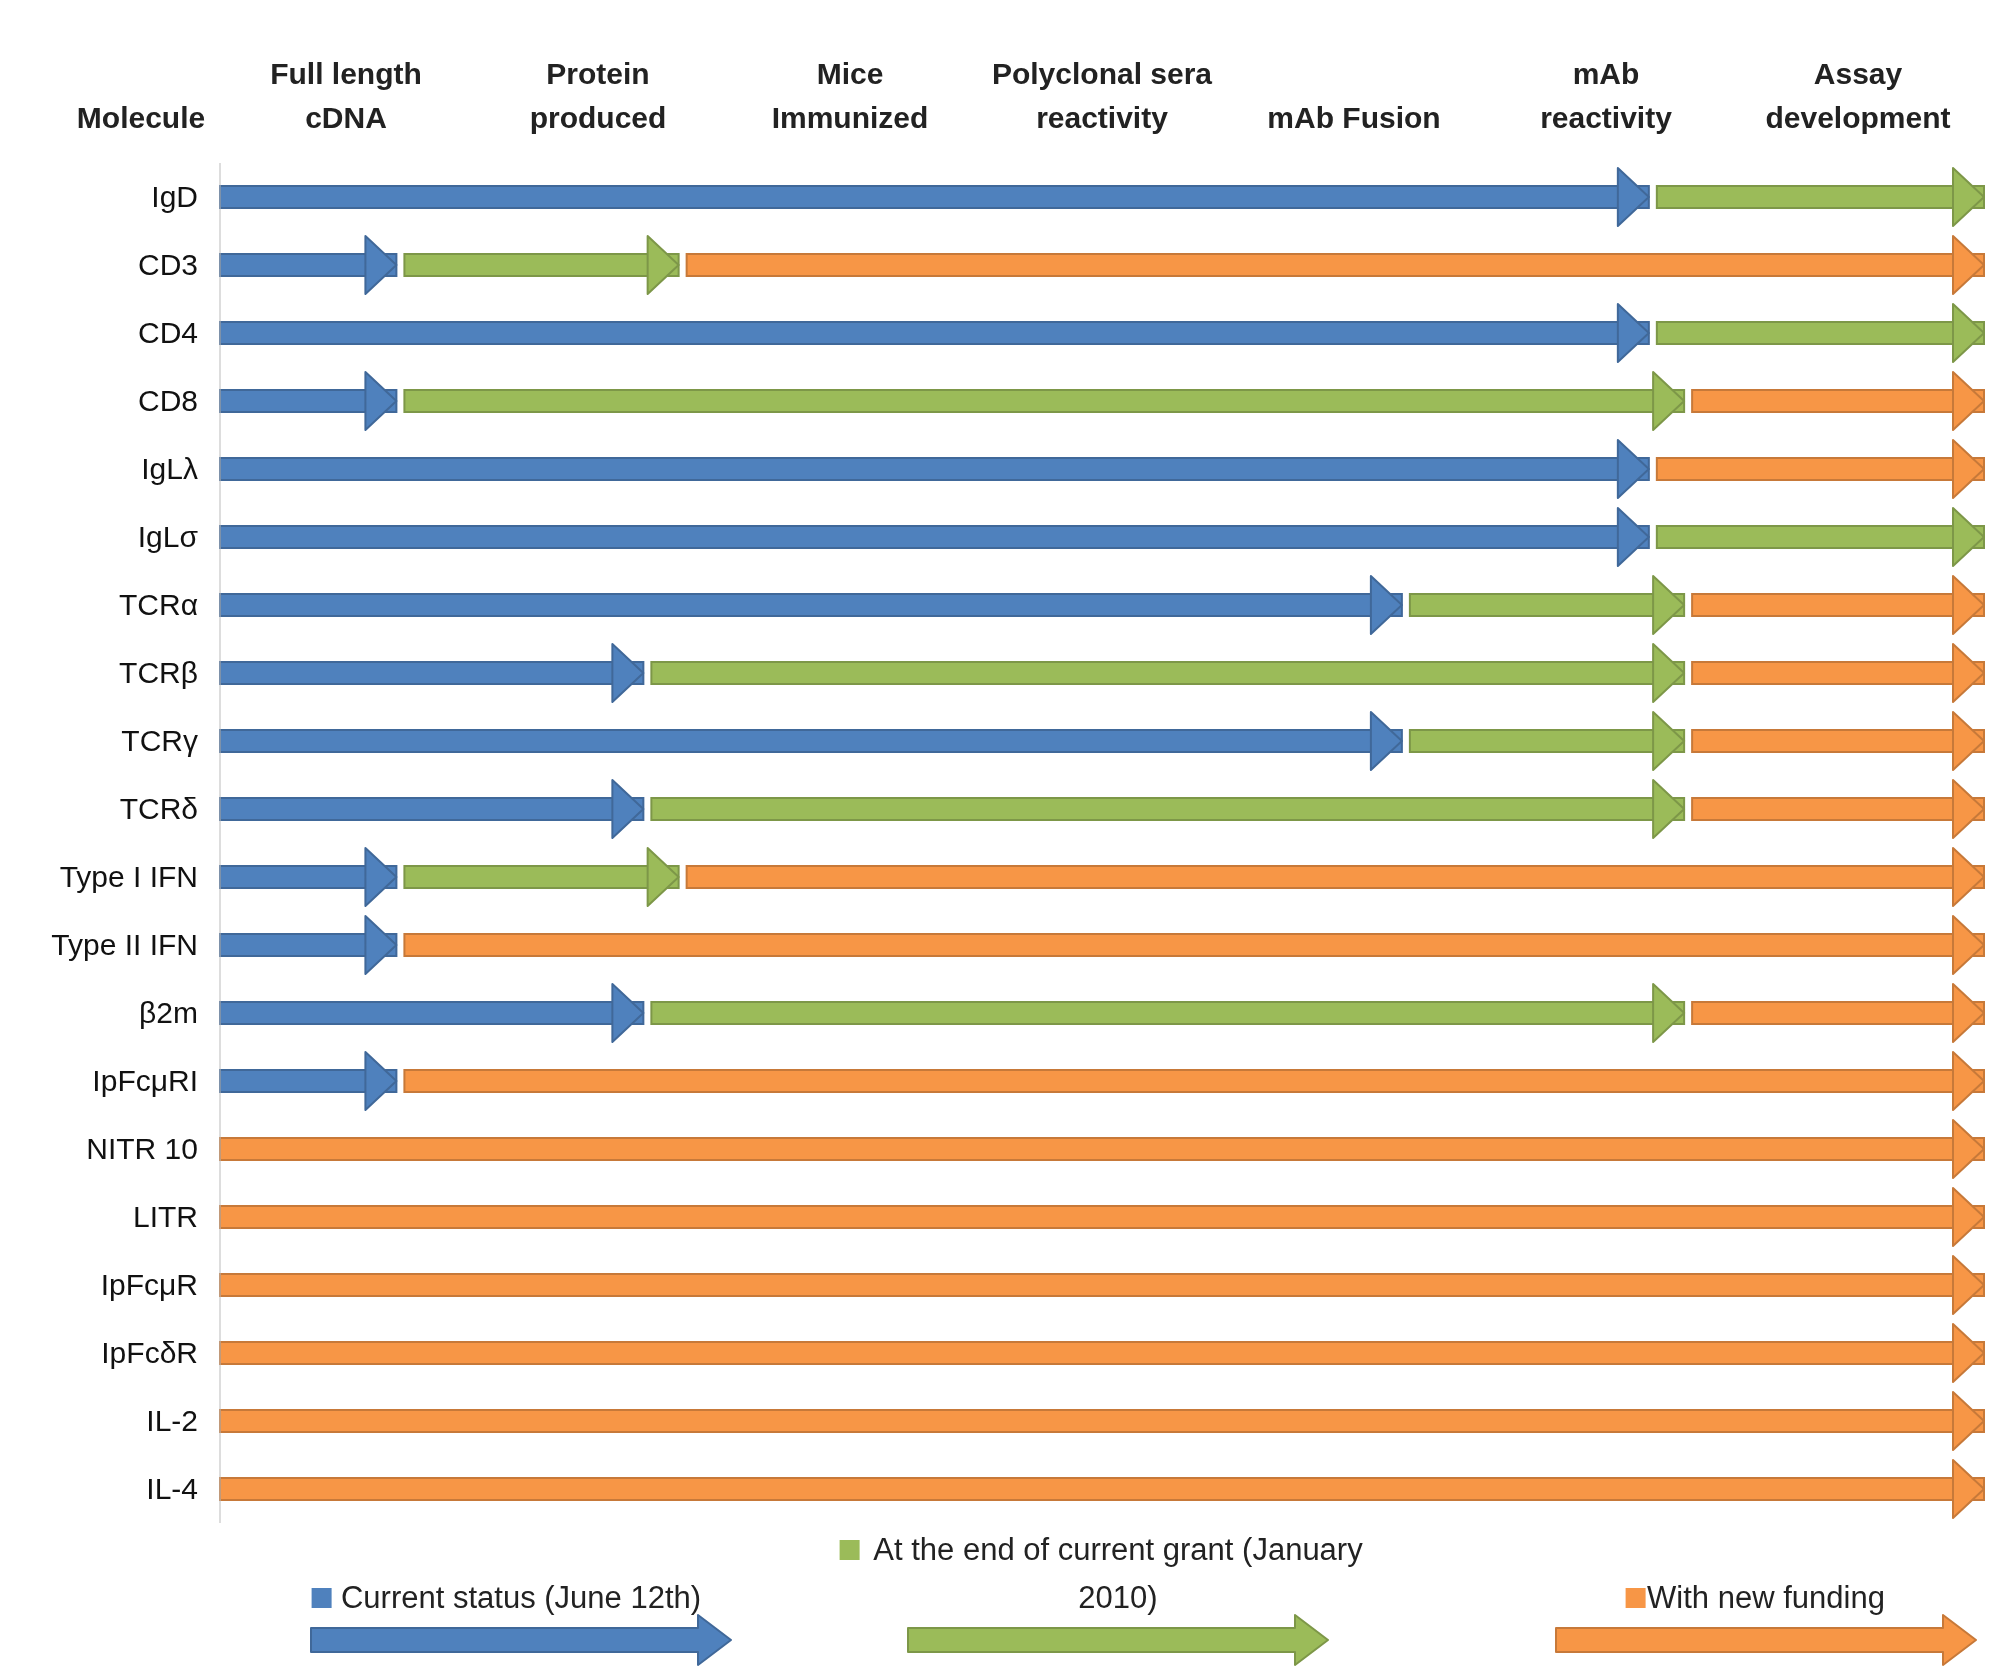  What do you see at coordinates (169, 468) in the screenshot?
I see `y-tick-label: IgLλ` at bounding box center [169, 468].